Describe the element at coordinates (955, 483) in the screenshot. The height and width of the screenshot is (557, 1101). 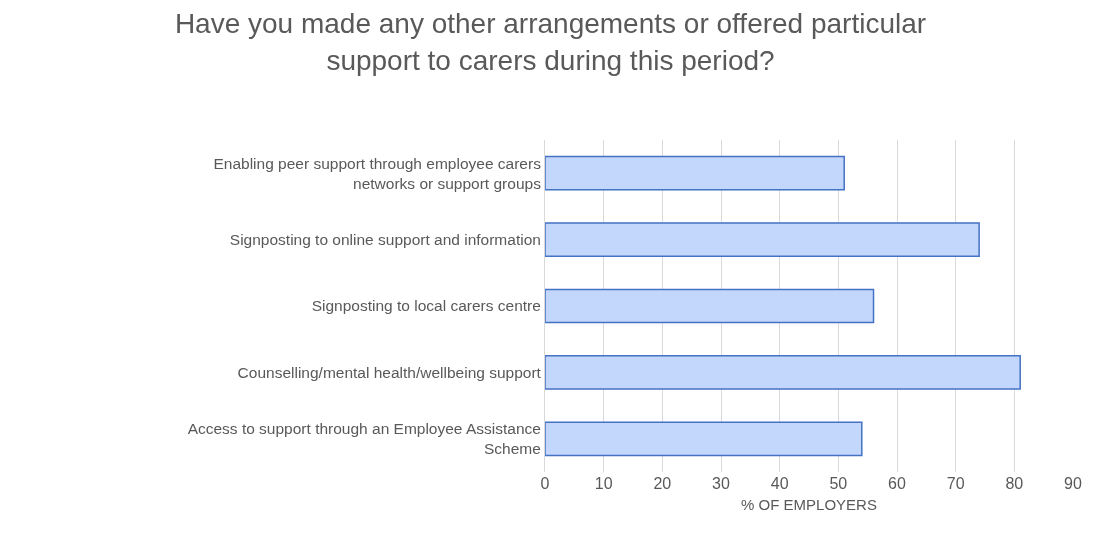
I see `x-tick-label: 70` at that location.